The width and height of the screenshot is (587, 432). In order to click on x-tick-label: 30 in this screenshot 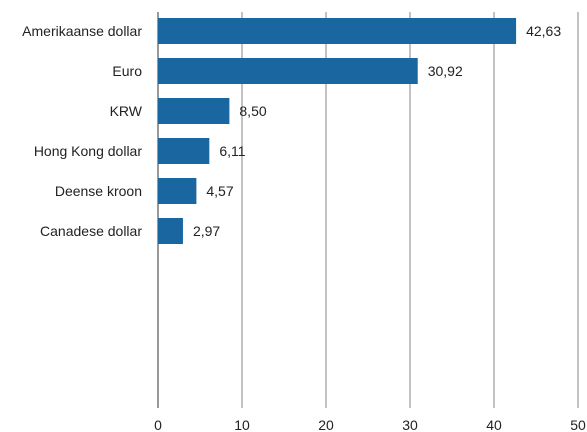, I will do `click(410, 424)`.